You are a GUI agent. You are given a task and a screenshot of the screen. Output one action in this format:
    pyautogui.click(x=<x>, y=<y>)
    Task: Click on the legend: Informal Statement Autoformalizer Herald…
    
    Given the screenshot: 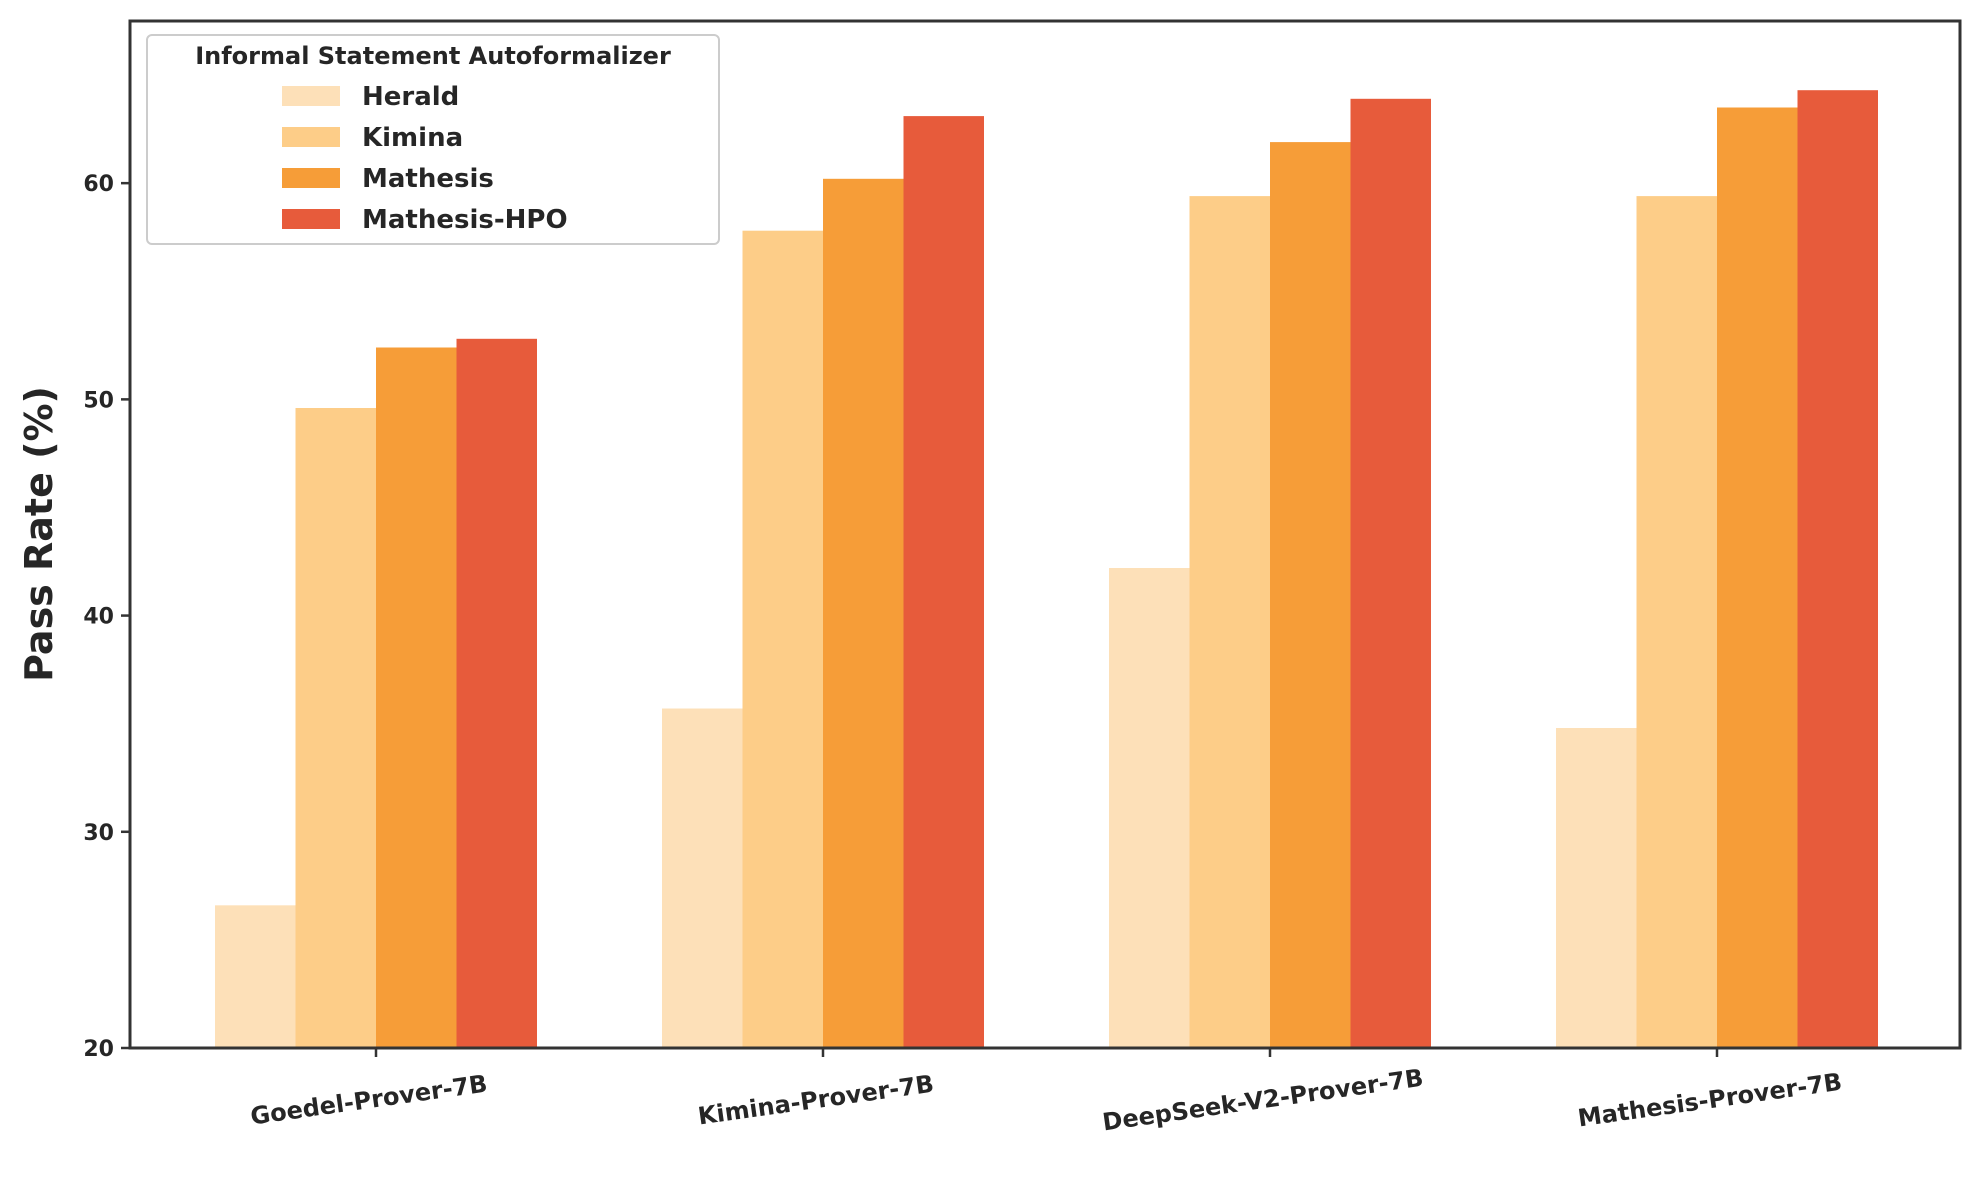 What is the action you would take?
    pyautogui.click(x=433, y=139)
    